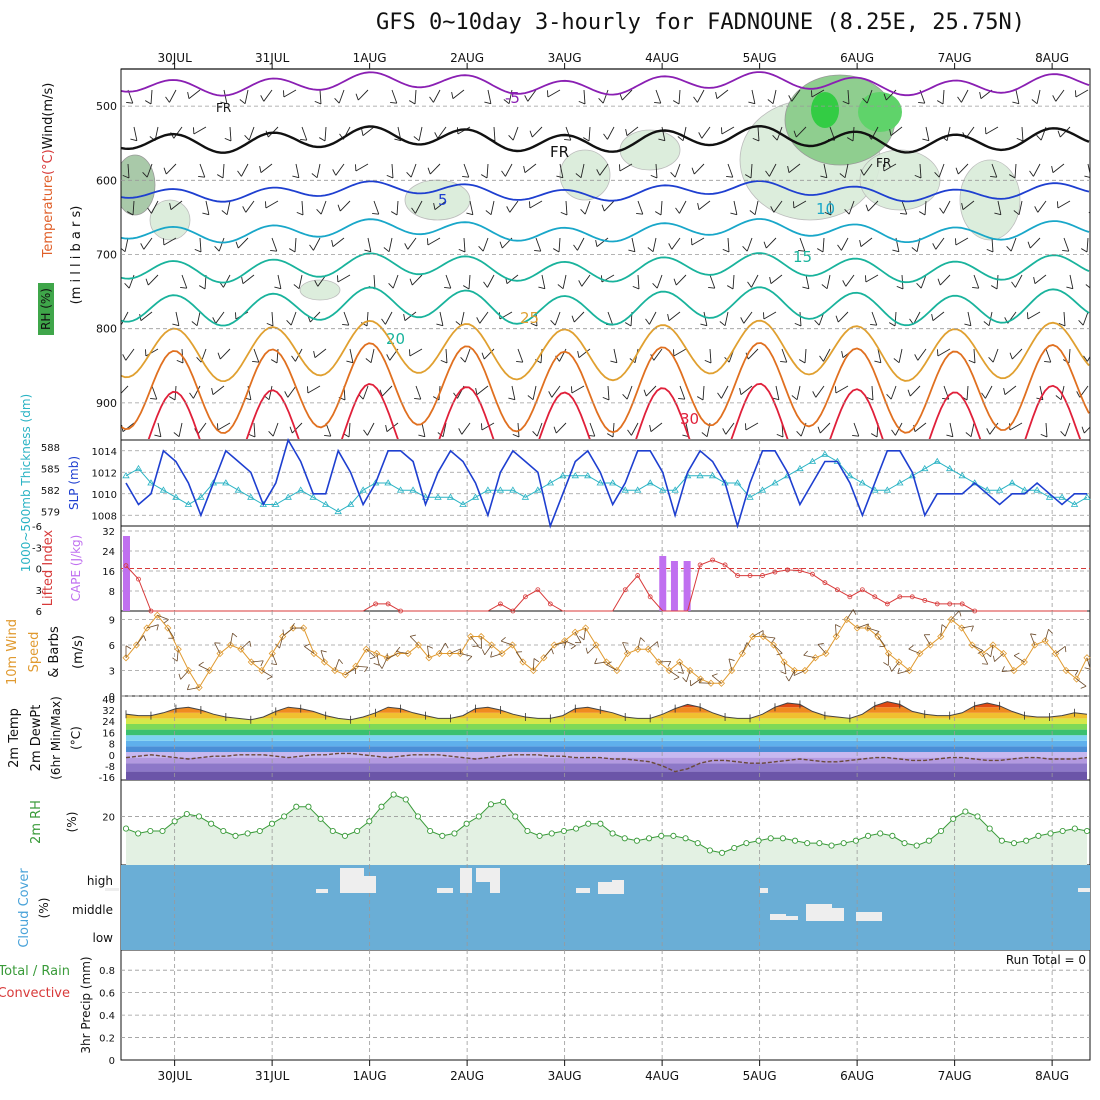 This screenshot has width=1100, height=1100. What do you see at coordinates (50, 470) in the screenshot?
I see `thickness-tick-label: 585` at bounding box center [50, 470].